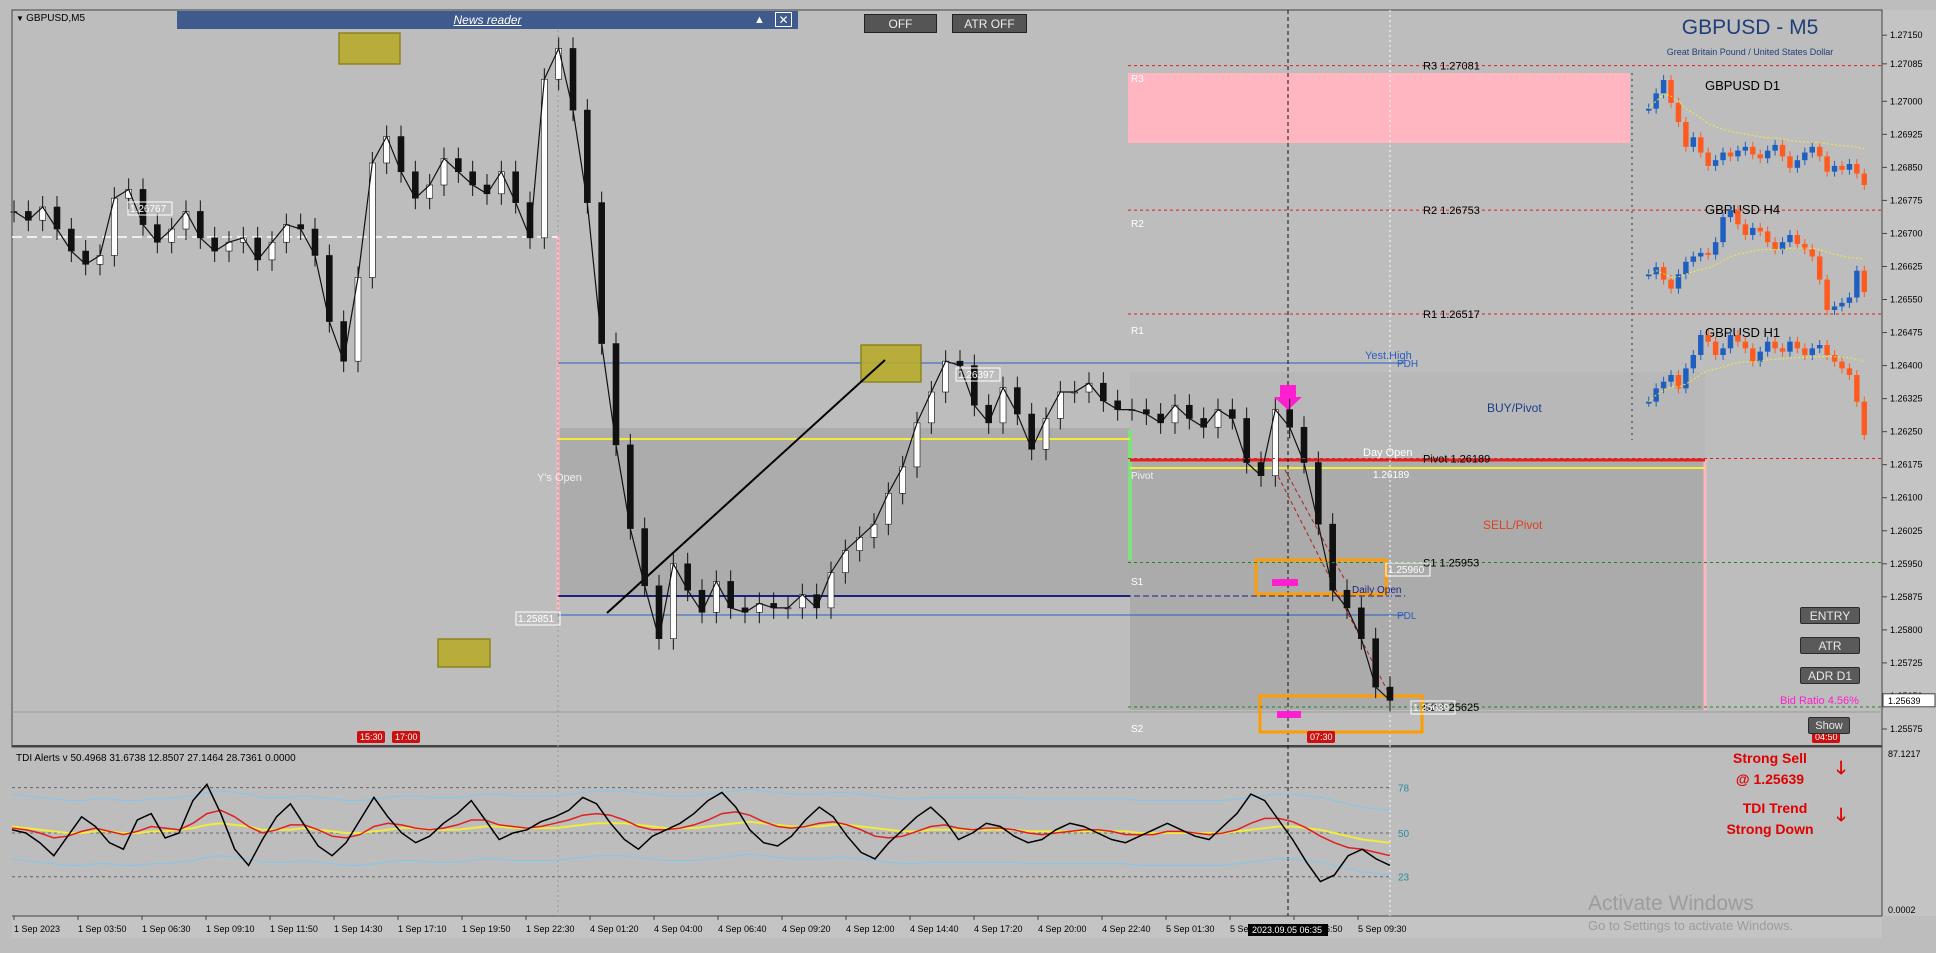 This screenshot has height=953, width=1936. I want to click on tdi-rsi-line, so click(701, 833).